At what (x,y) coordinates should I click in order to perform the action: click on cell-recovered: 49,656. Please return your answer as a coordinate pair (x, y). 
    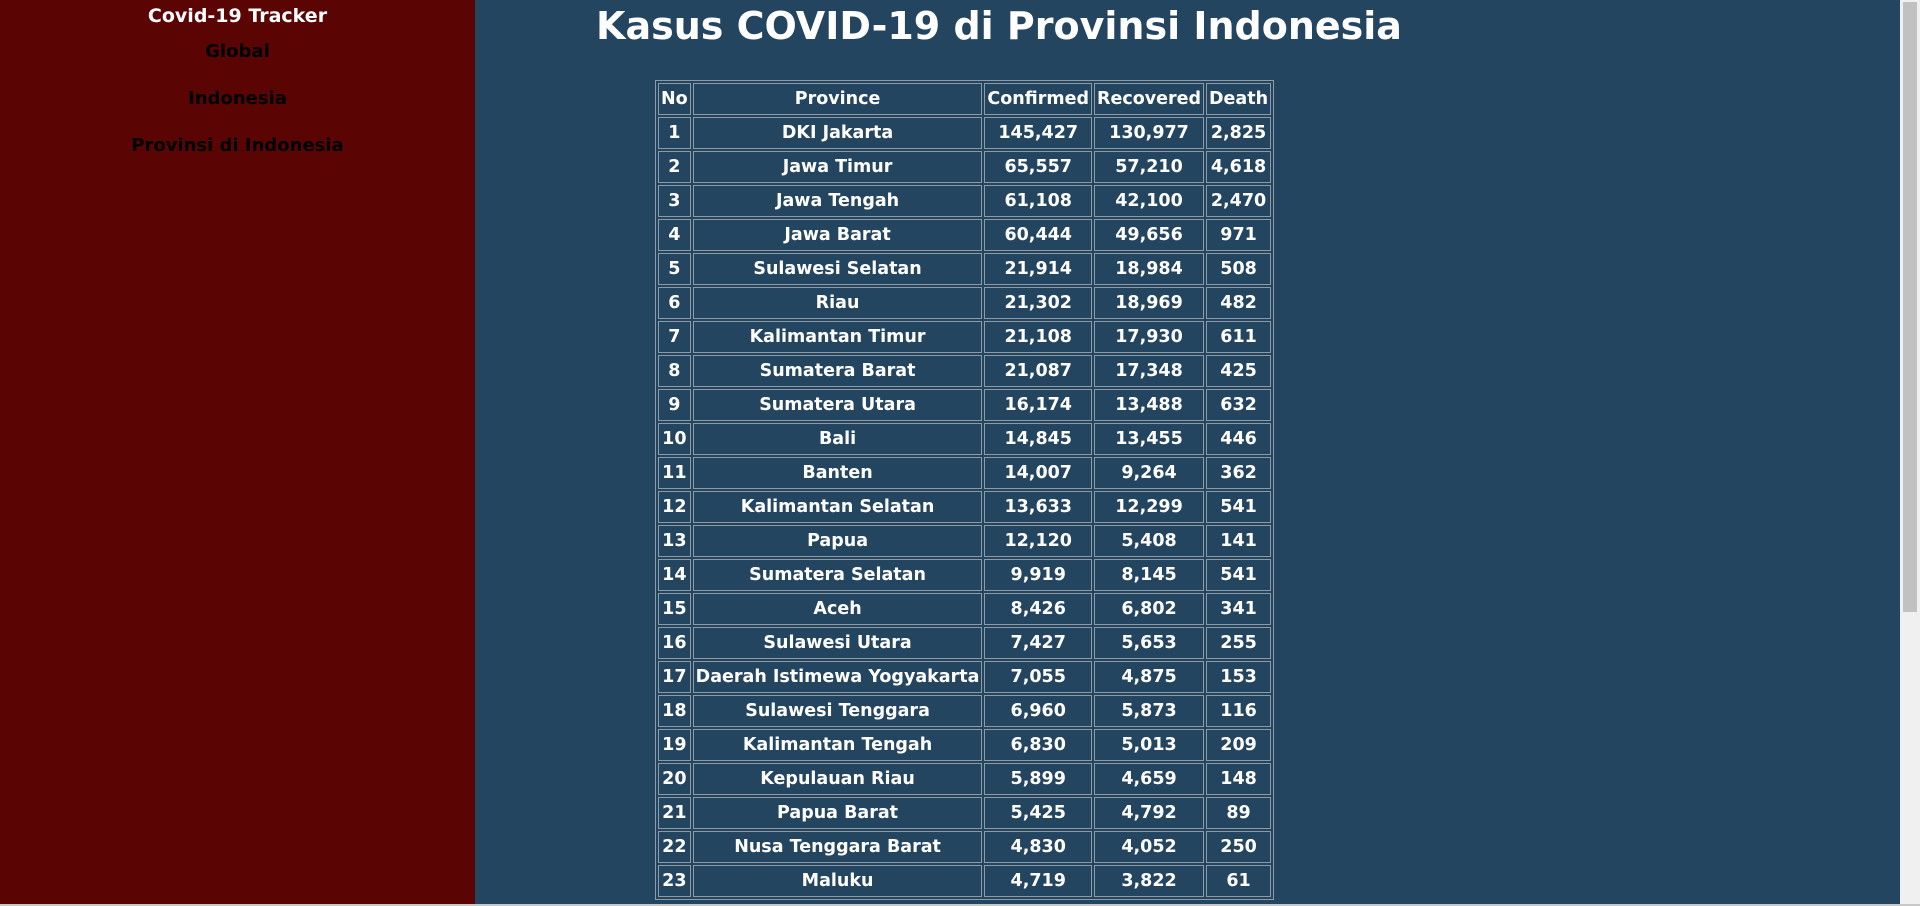
    Looking at the image, I should click on (1149, 235).